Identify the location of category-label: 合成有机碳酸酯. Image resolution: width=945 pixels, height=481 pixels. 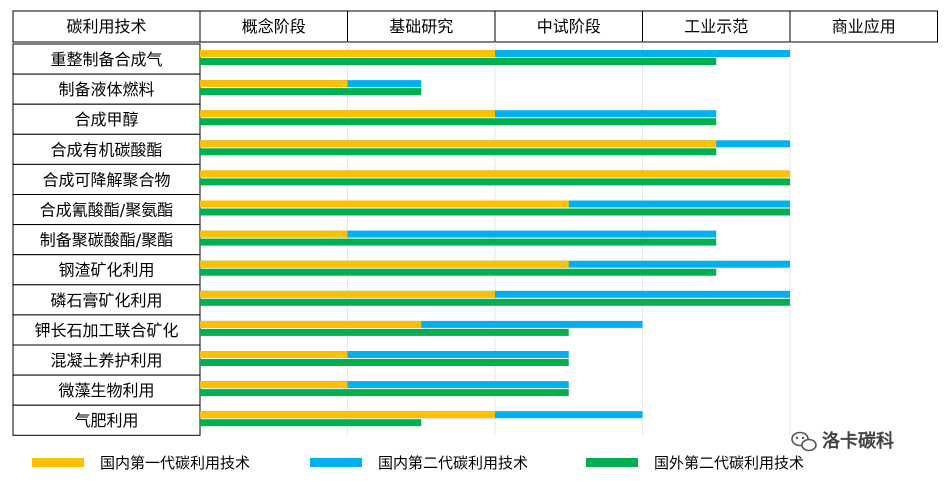
(106, 149).